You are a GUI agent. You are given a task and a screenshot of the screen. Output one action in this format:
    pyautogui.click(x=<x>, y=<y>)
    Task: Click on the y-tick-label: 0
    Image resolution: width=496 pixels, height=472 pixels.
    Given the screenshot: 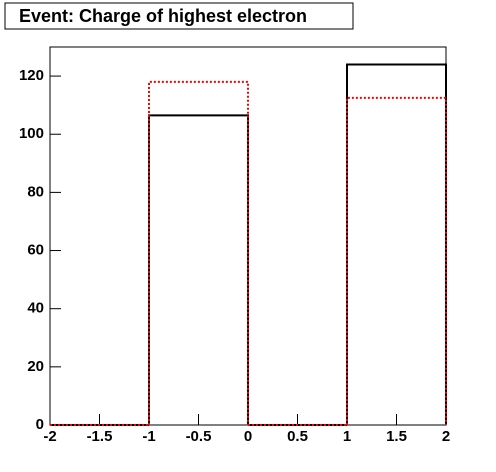 What is the action you would take?
    pyautogui.click(x=40, y=424)
    